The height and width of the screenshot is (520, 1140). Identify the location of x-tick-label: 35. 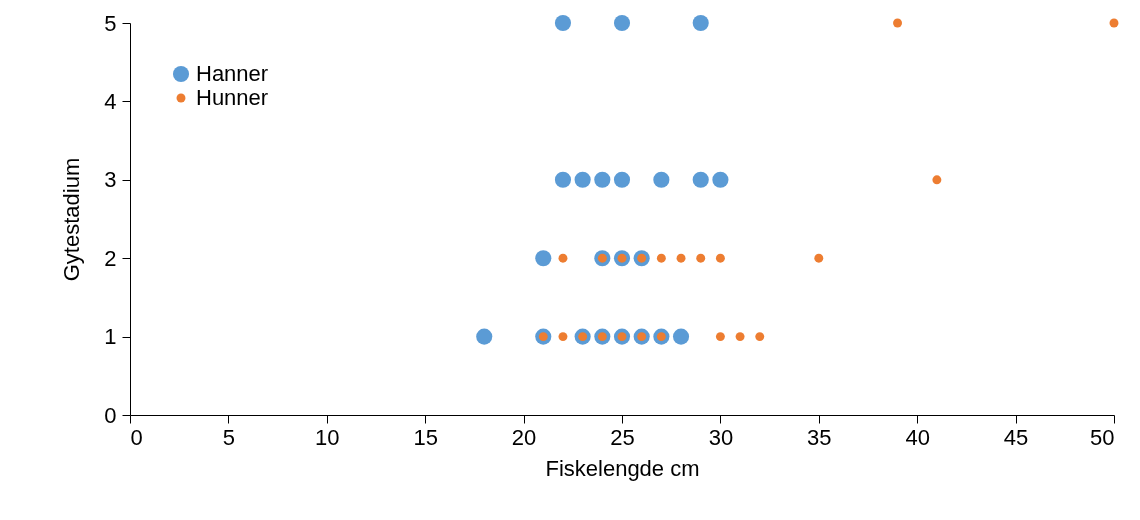
(819, 437).